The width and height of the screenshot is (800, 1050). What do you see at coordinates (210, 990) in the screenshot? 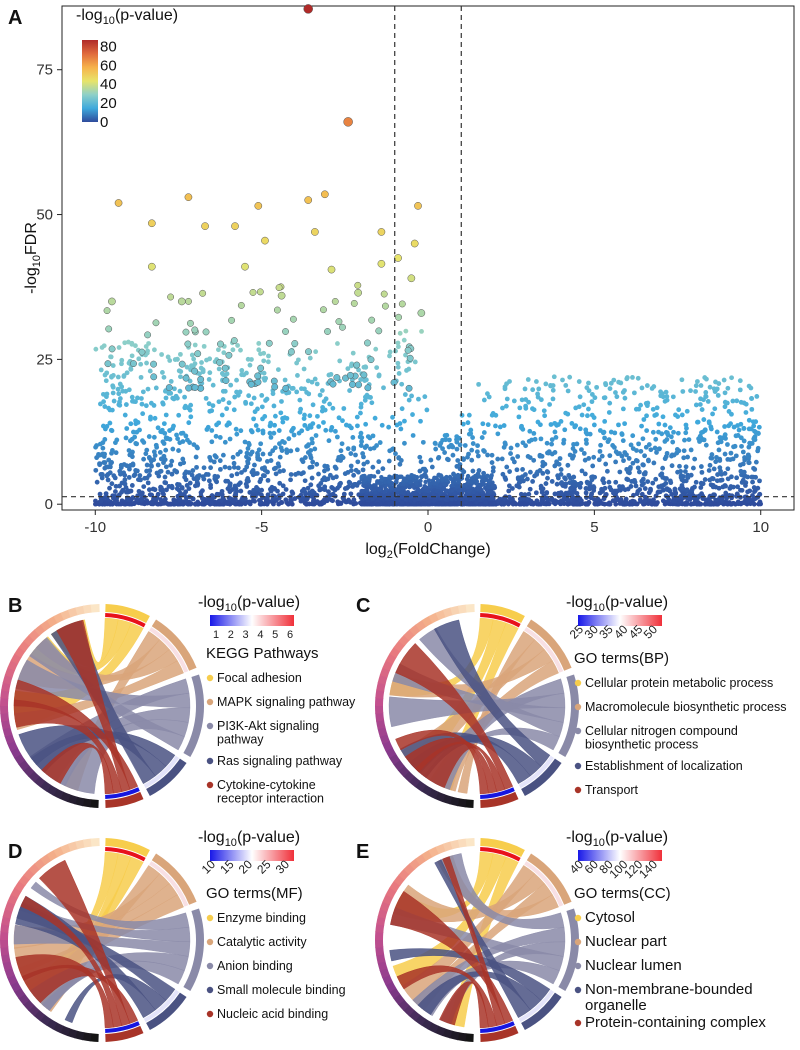
I see `term-color-dot` at bounding box center [210, 990].